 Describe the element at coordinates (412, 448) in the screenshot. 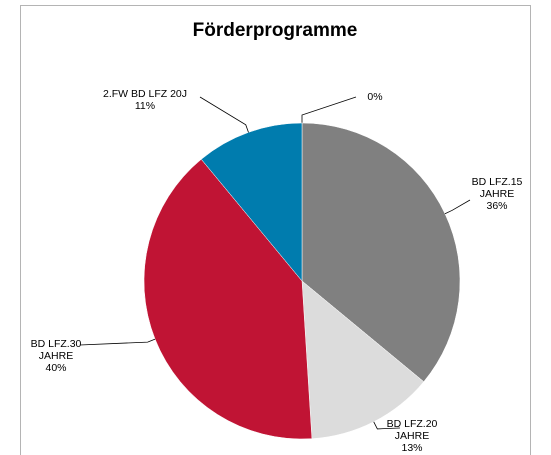

I see `value-label: 13%` at that location.